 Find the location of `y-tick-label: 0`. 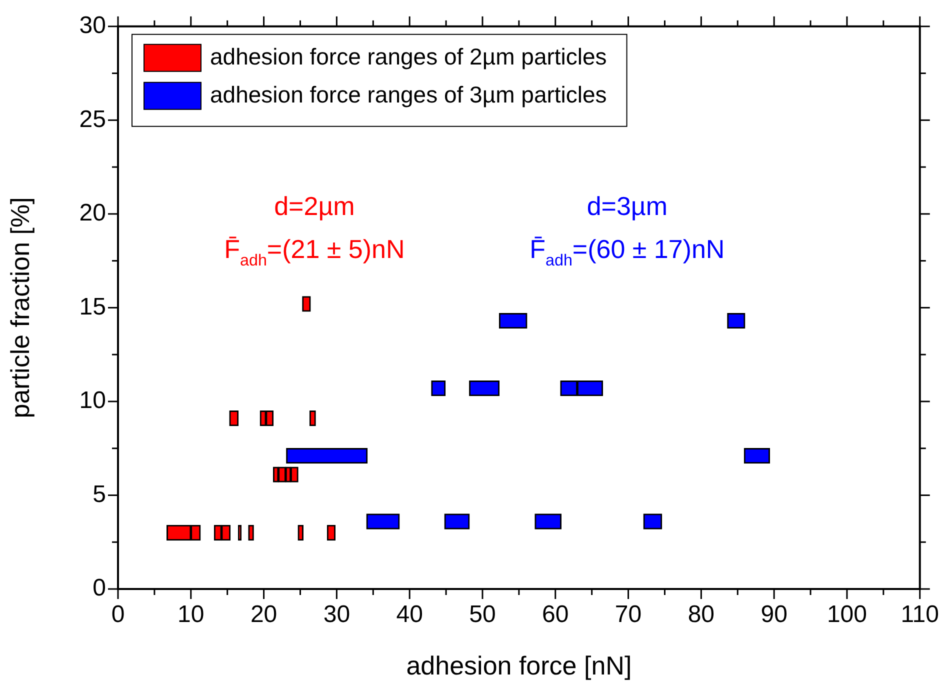

y-tick-label: 0 is located at coordinates (99, 588).